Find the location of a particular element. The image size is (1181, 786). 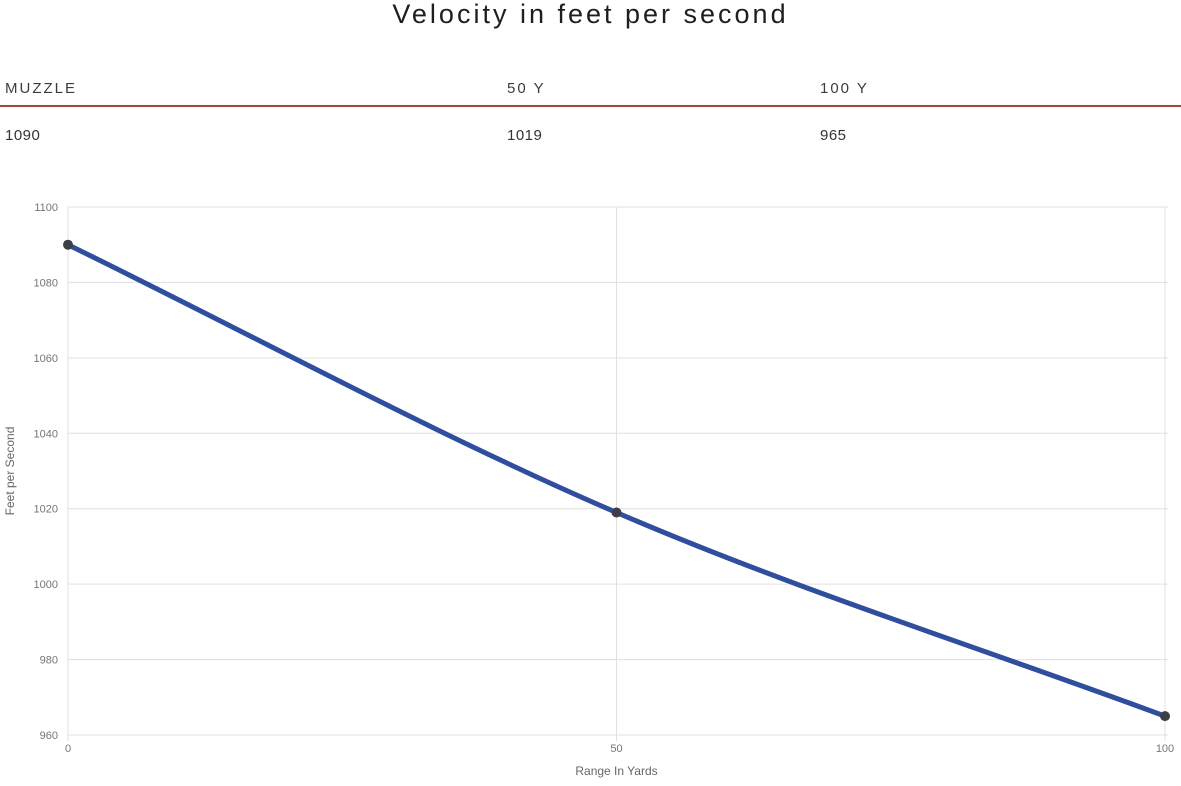

y-tick-label: 960 is located at coordinates (49, 736).